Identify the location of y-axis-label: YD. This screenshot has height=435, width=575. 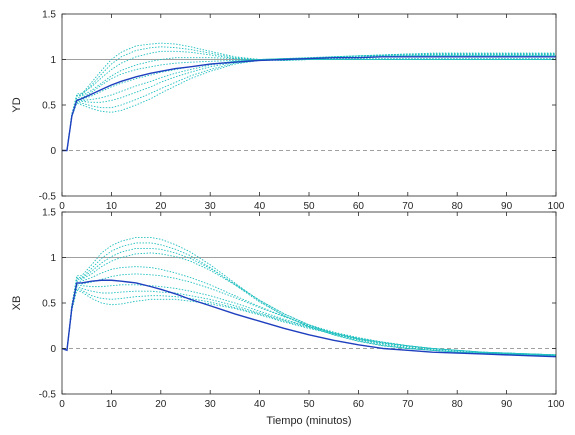
(17, 104).